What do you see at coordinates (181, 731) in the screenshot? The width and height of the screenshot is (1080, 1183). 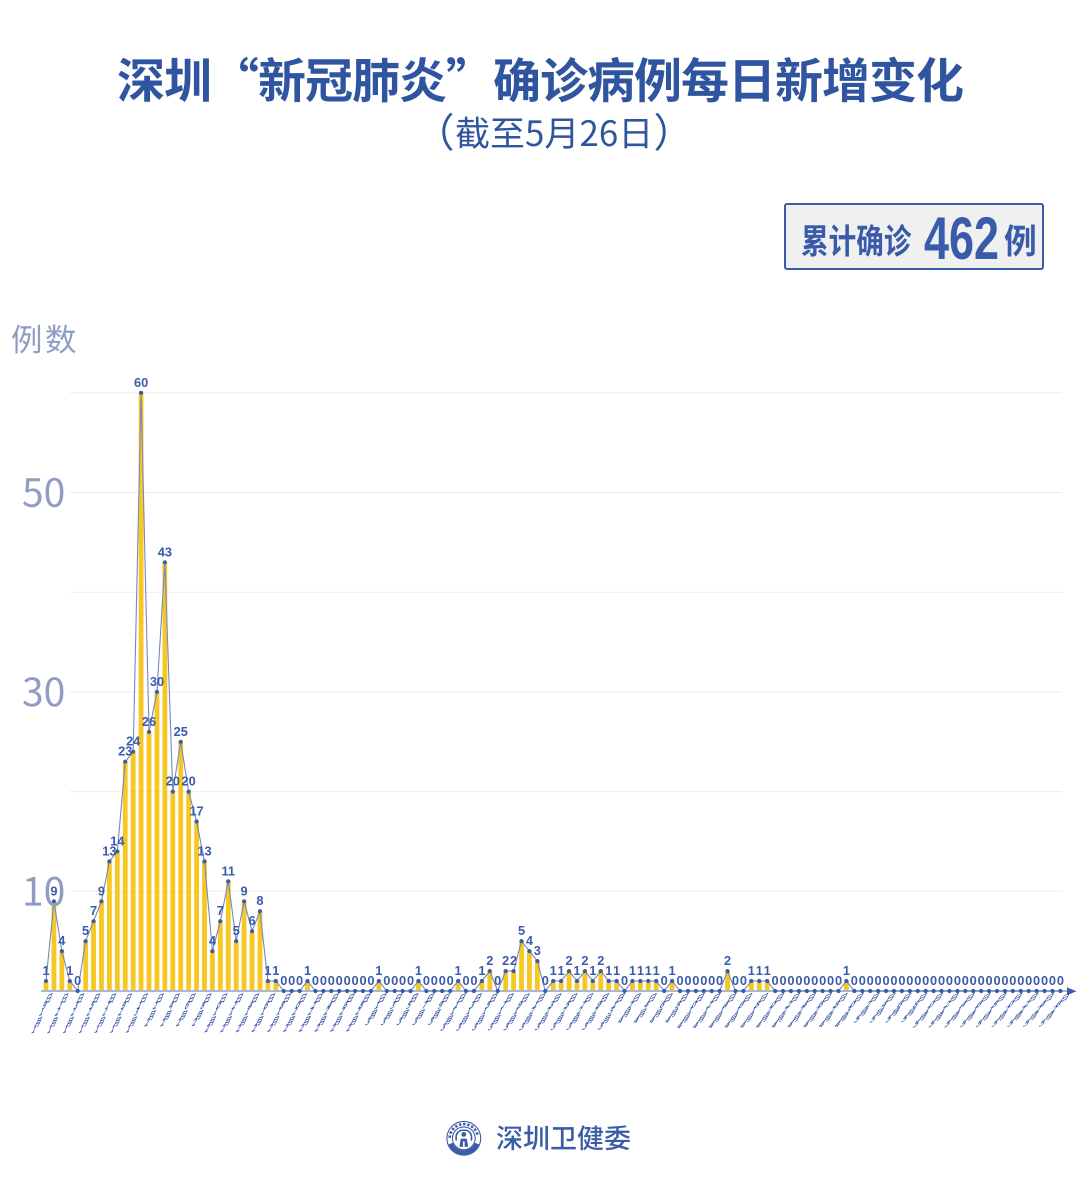 I see `svg-text: 25` at bounding box center [181, 731].